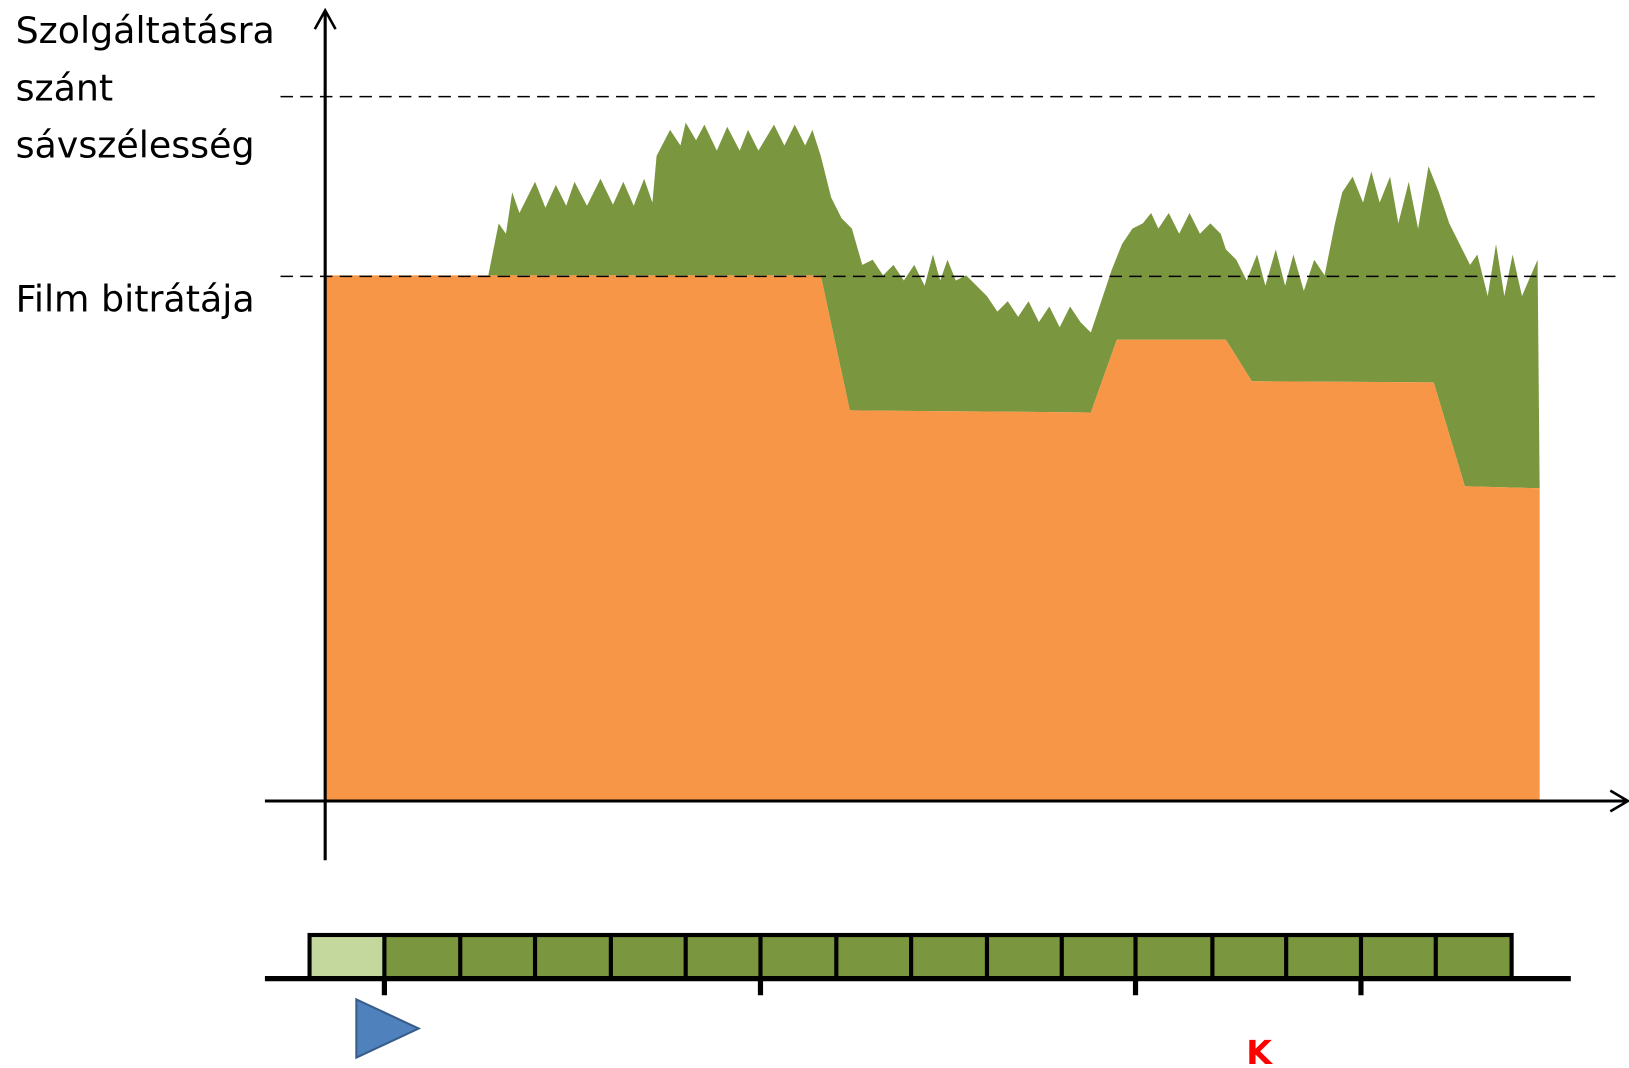 This screenshot has height=1068, width=1629. Describe the element at coordinates (388, 1028) in the screenshot. I see `play-marker` at that location.